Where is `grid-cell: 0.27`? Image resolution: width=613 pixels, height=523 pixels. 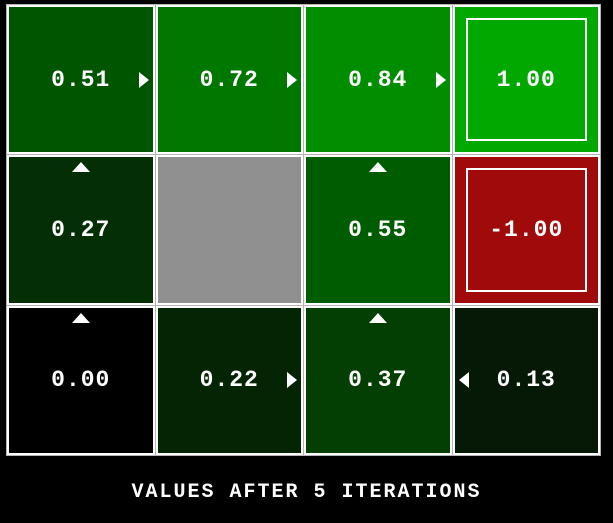
grid-cell: 0.27 is located at coordinates (81, 230).